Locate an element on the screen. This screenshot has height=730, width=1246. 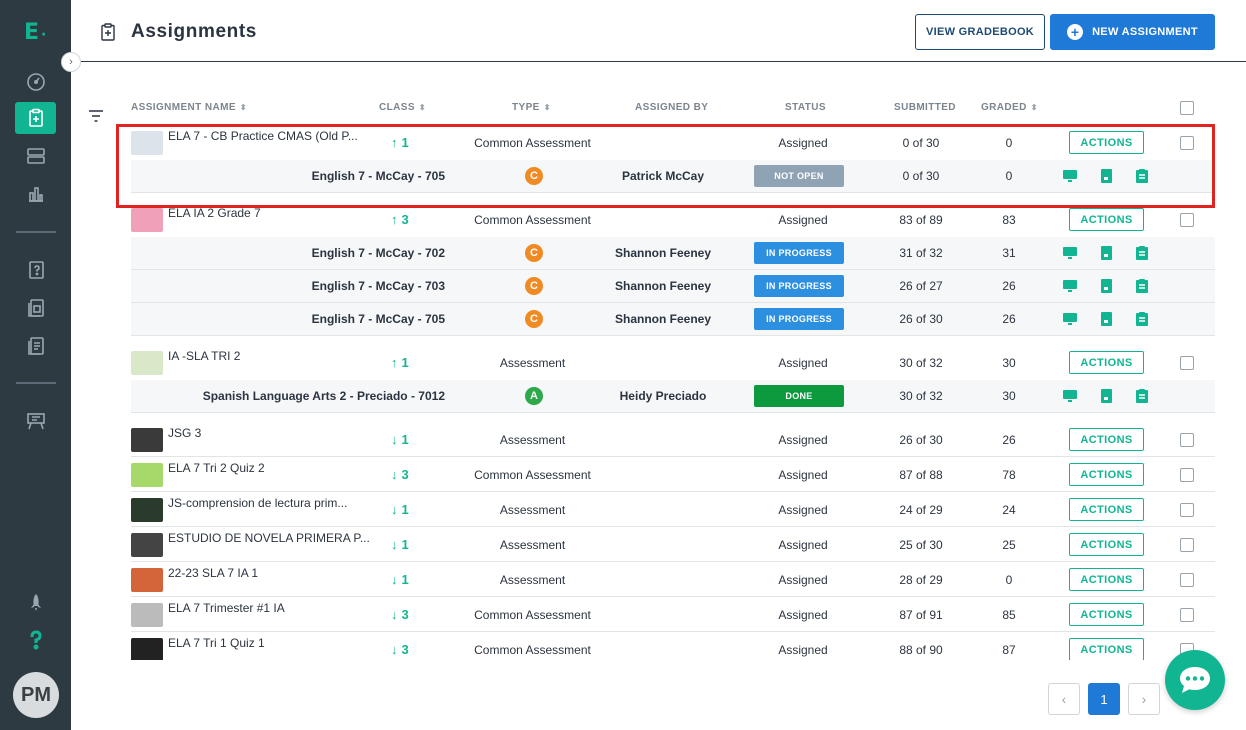
classroom-easel-icon is located at coordinates (35, 421).